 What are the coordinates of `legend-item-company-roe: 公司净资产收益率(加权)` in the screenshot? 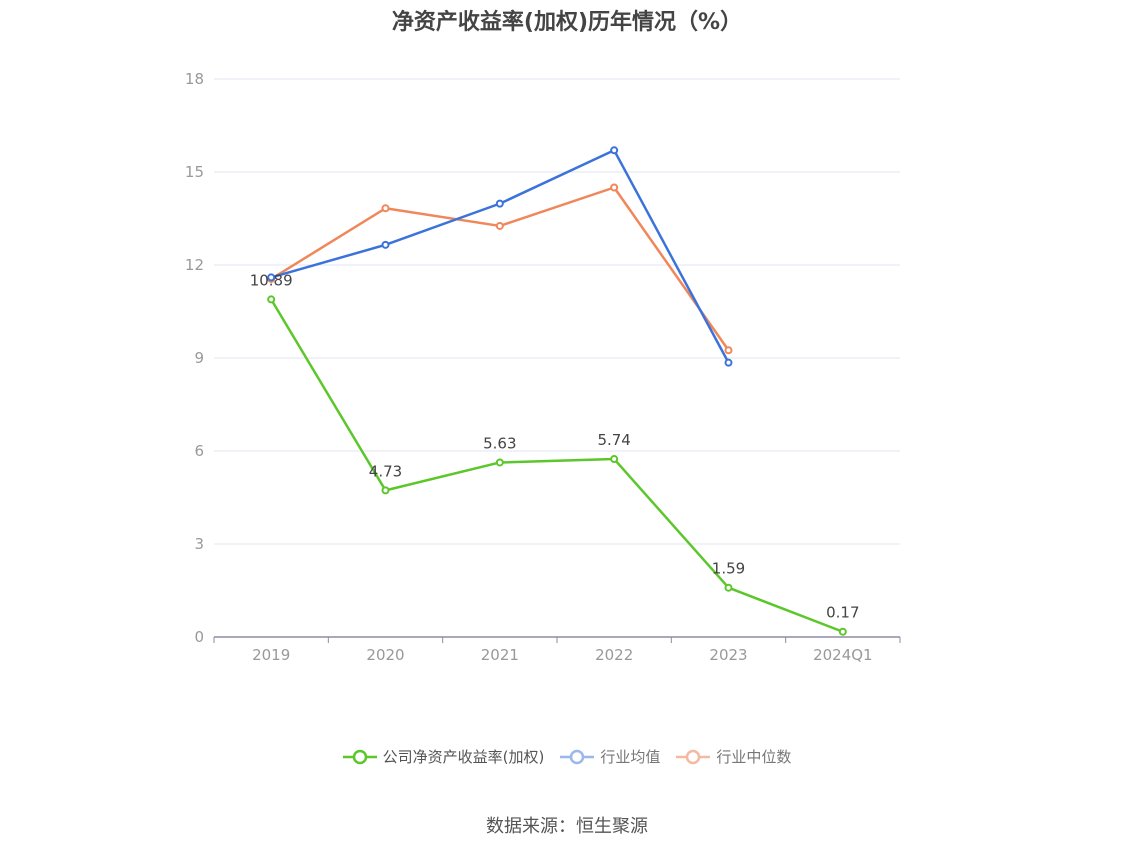 It's located at (443, 756).